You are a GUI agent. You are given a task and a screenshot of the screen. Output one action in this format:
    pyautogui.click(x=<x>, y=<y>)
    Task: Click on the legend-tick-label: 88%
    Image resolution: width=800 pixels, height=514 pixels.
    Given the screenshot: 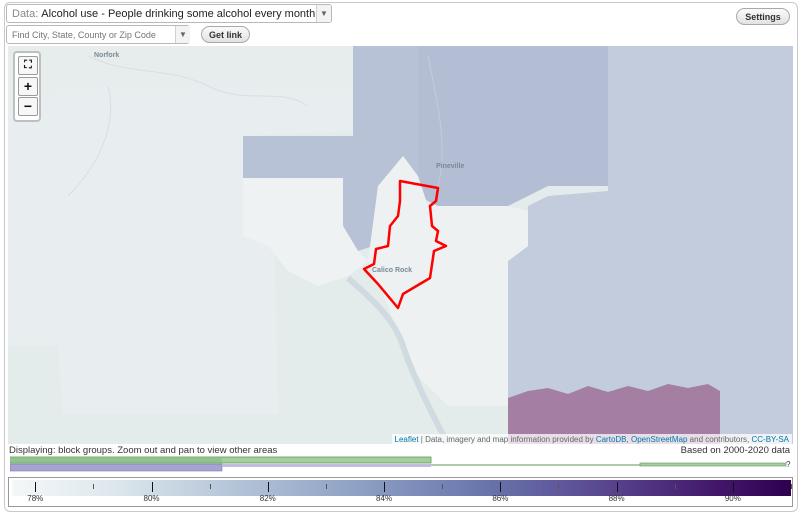 What is the action you would take?
    pyautogui.click(x=616, y=498)
    